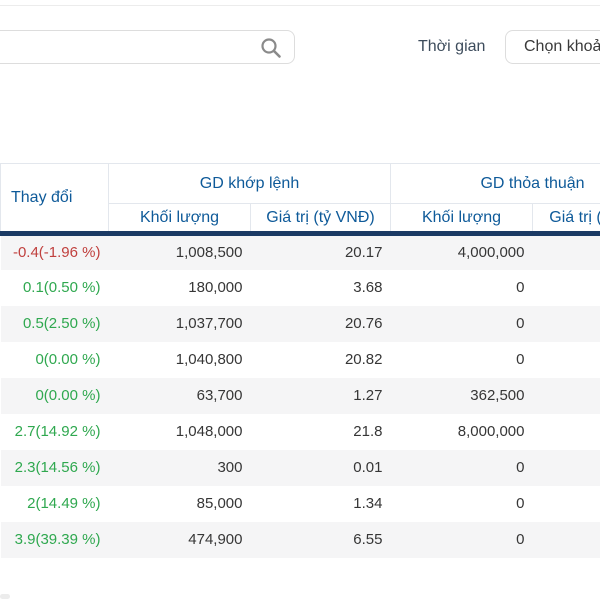  Describe the element at coordinates (368, 395) in the screenshot. I see `matched-value-cell: 1.27` at that location.